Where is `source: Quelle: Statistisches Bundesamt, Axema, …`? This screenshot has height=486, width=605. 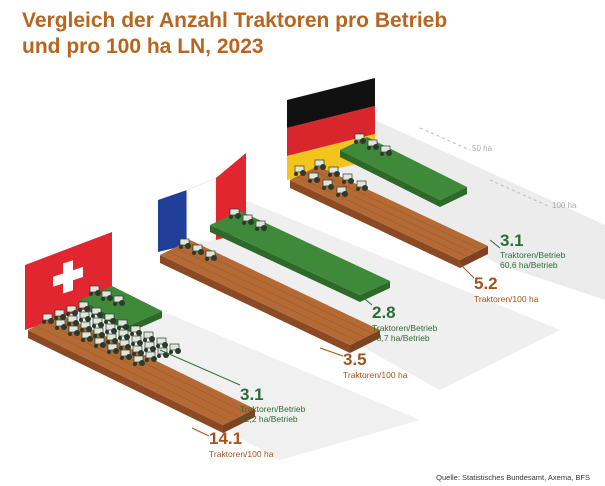
source: Quelle: Statistisches Bundesamt, Axema, … is located at coordinates (513, 477).